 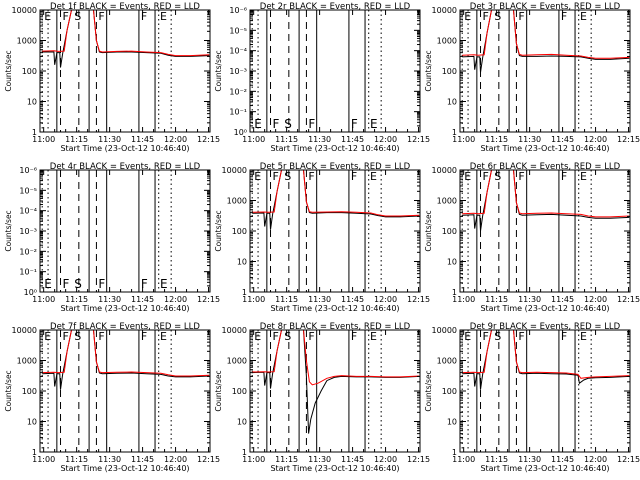 I want to click on y-tick-label: 10⁻², so click(x=238, y=91).